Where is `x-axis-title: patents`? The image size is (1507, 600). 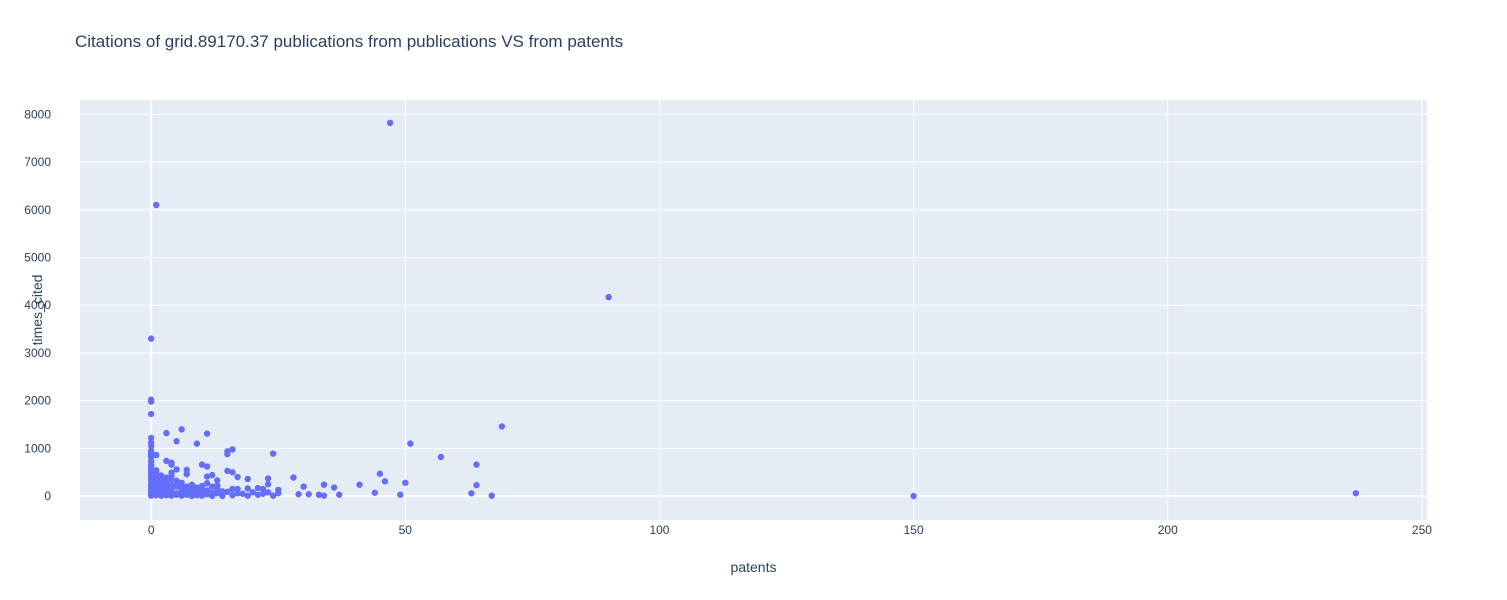
x-axis-title: patents is located at coordinates (754, 567).